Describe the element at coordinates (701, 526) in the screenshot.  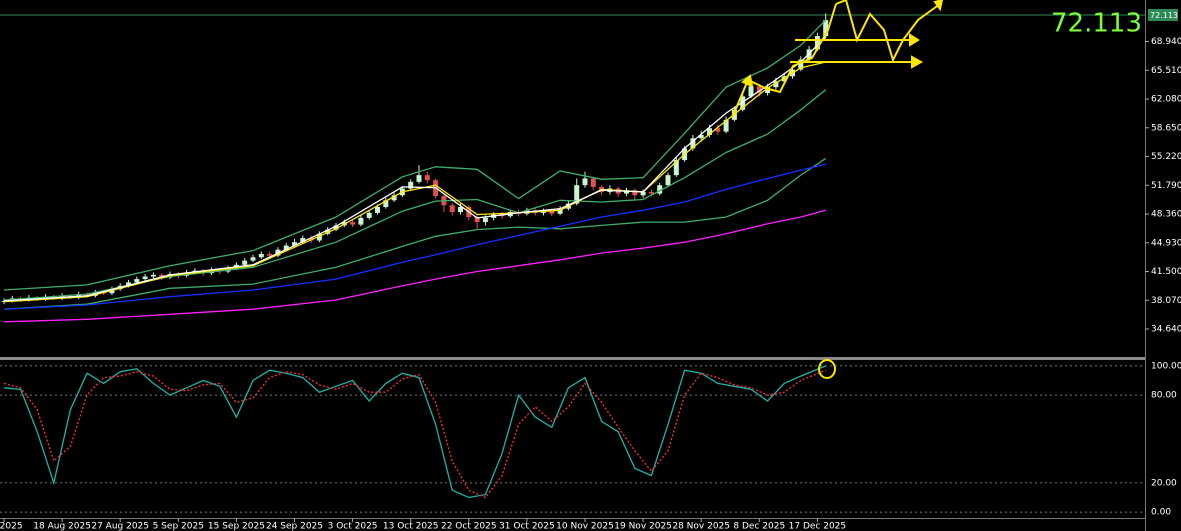
I see `x-tick-label: 28 Nov 2025` at that location.